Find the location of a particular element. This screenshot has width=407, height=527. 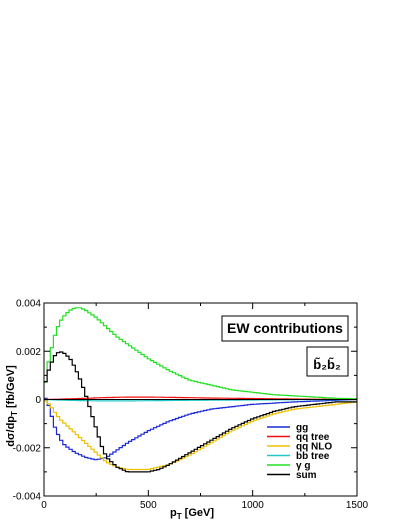

x-tick-label: 1000 is located at coordinates (253, 505).